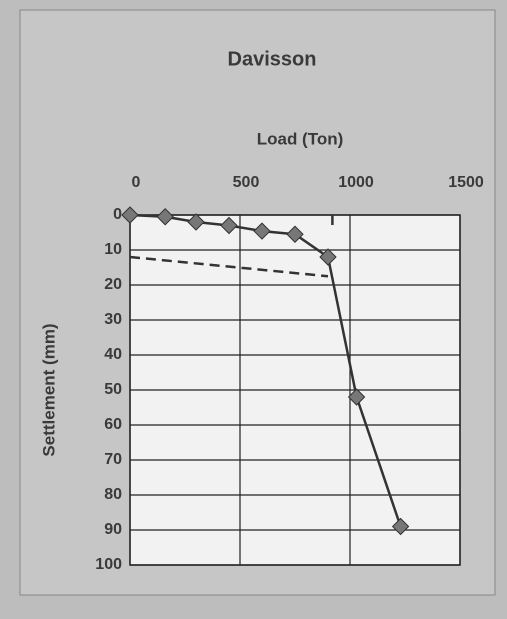  What do you see at coordinates (272, 59) in the screenshot?
I see `chart-title: Davisson` at bounding box center [272, 59].